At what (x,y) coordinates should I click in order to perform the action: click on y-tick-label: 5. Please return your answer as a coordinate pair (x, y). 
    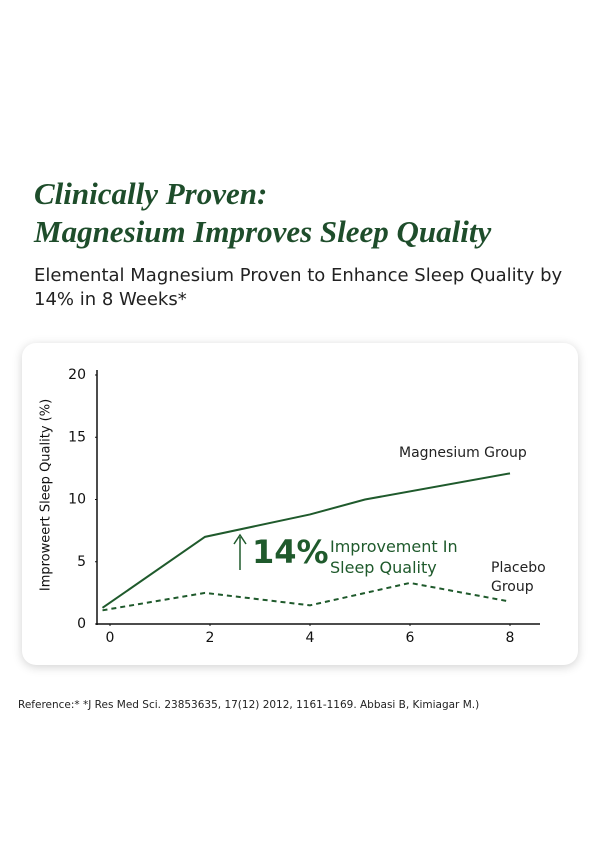
    Looking at the image, I should click on (81, 562).